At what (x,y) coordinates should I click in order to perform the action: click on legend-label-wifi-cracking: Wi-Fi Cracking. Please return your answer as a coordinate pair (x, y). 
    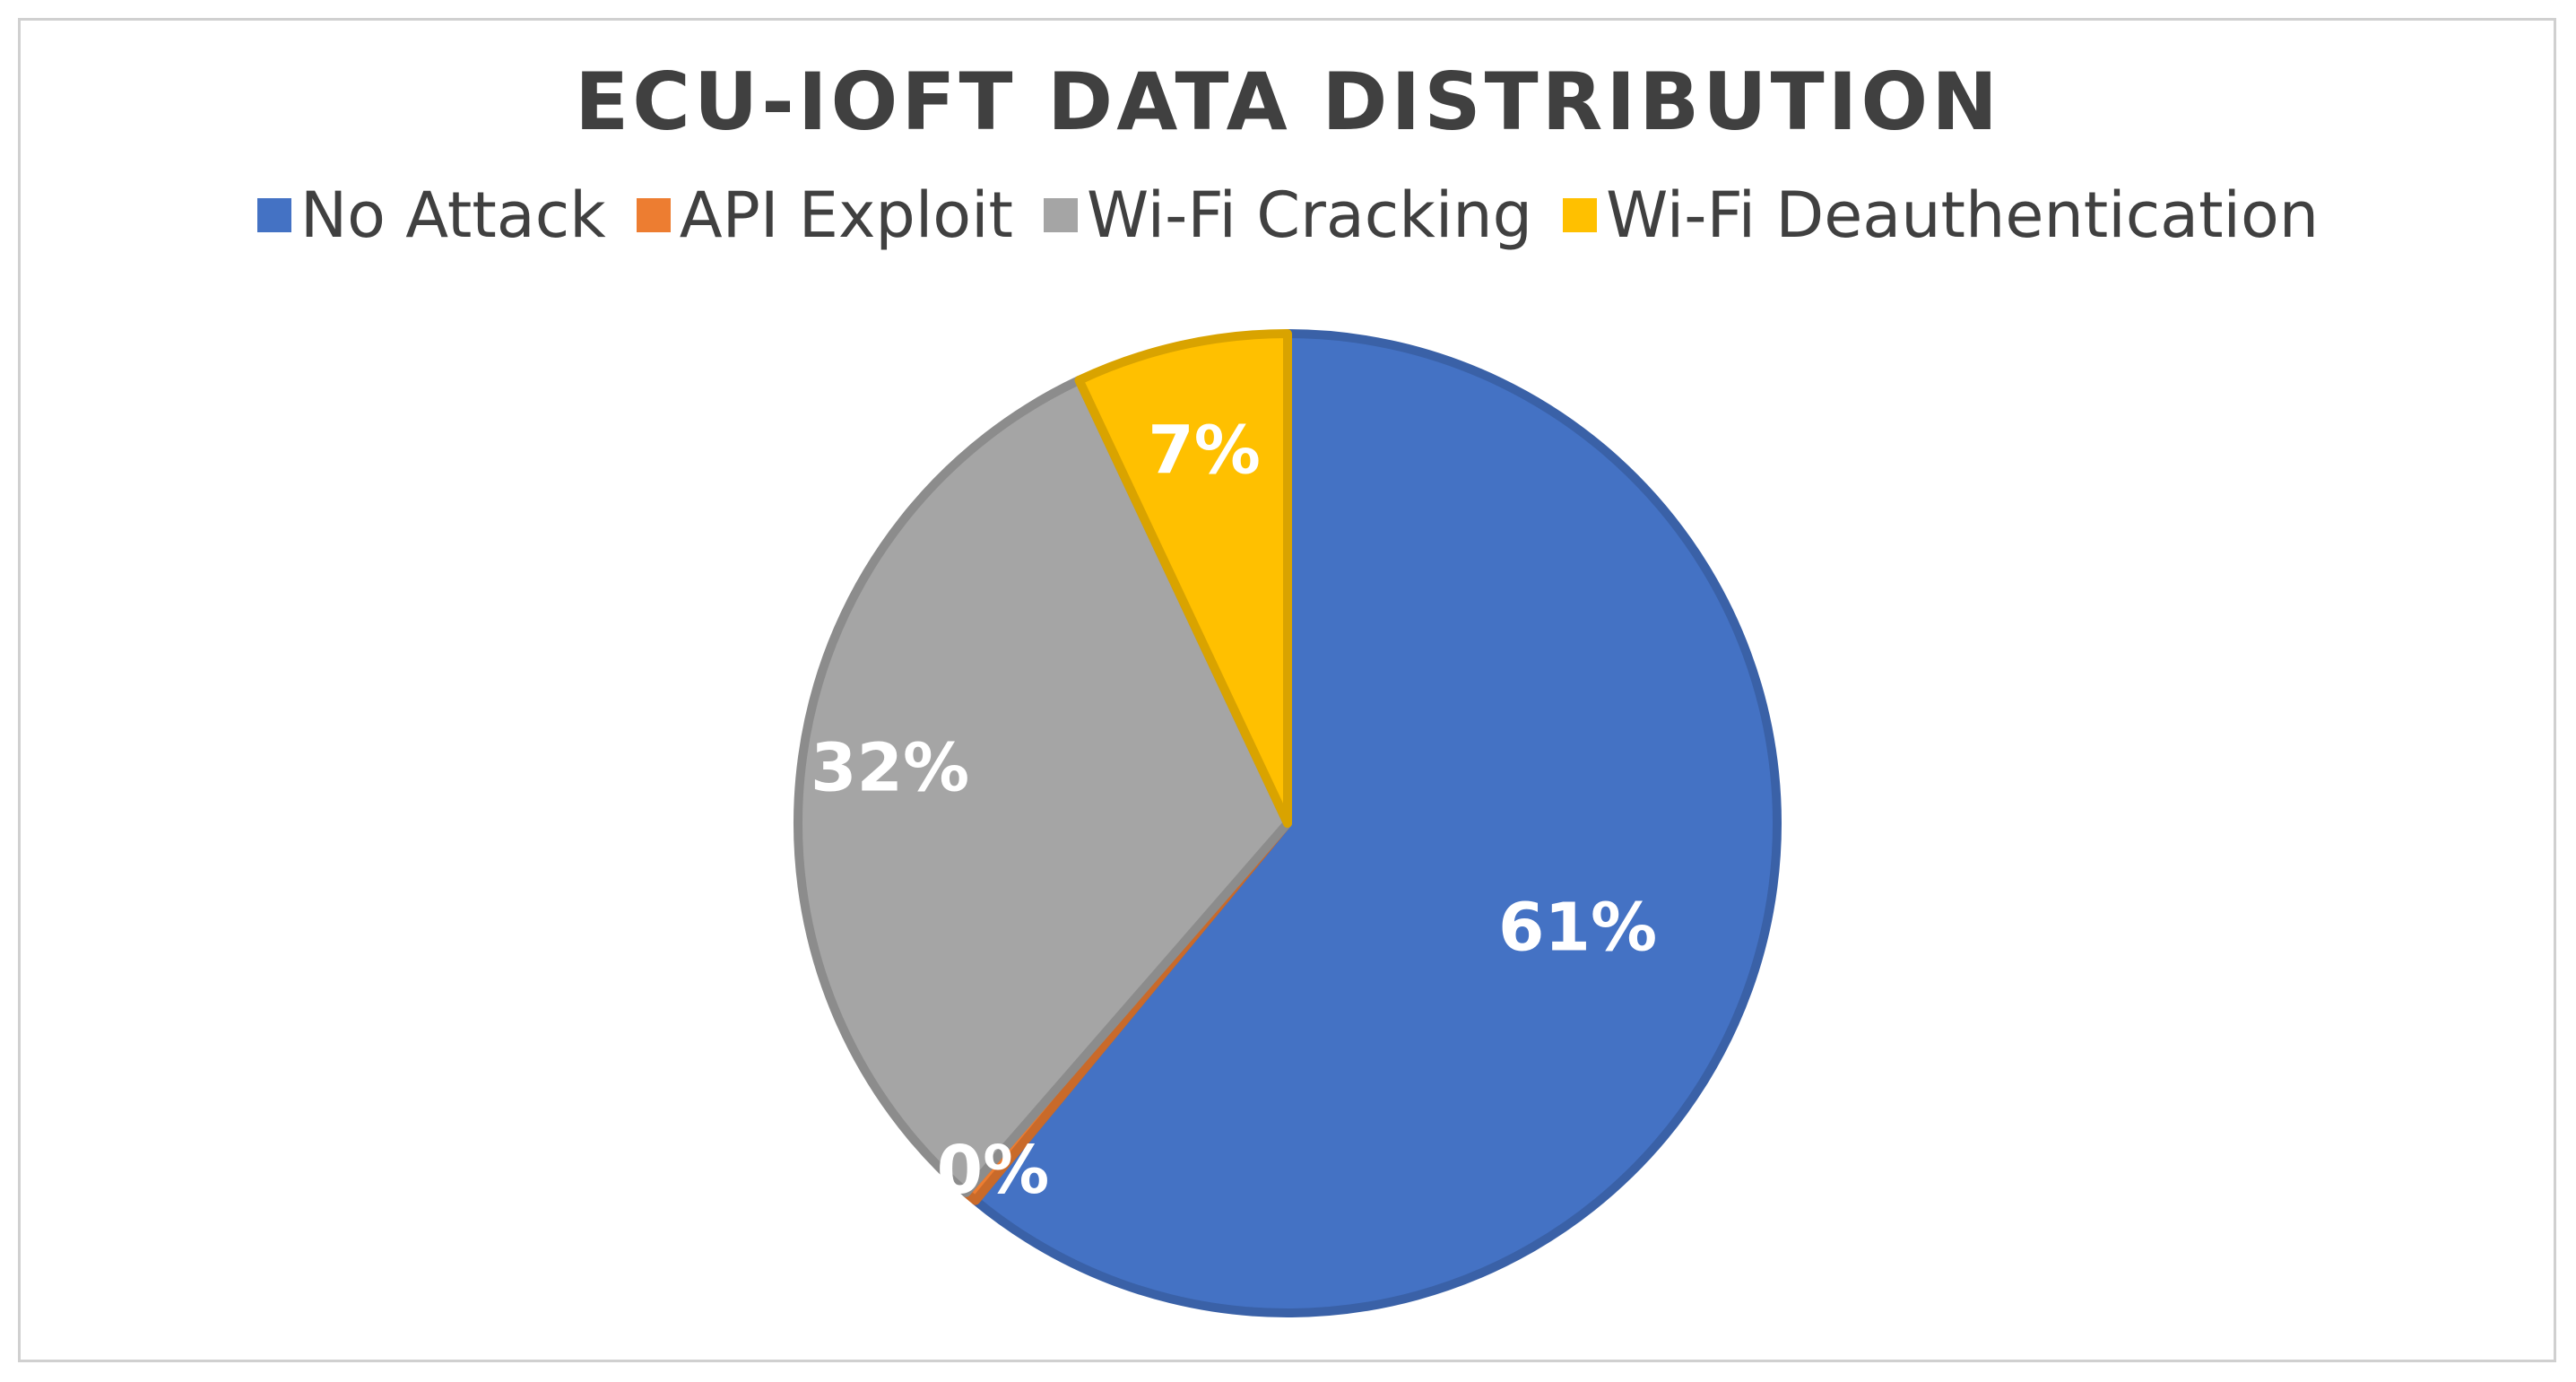
    Looking at the image, I should click on (1310, 215).